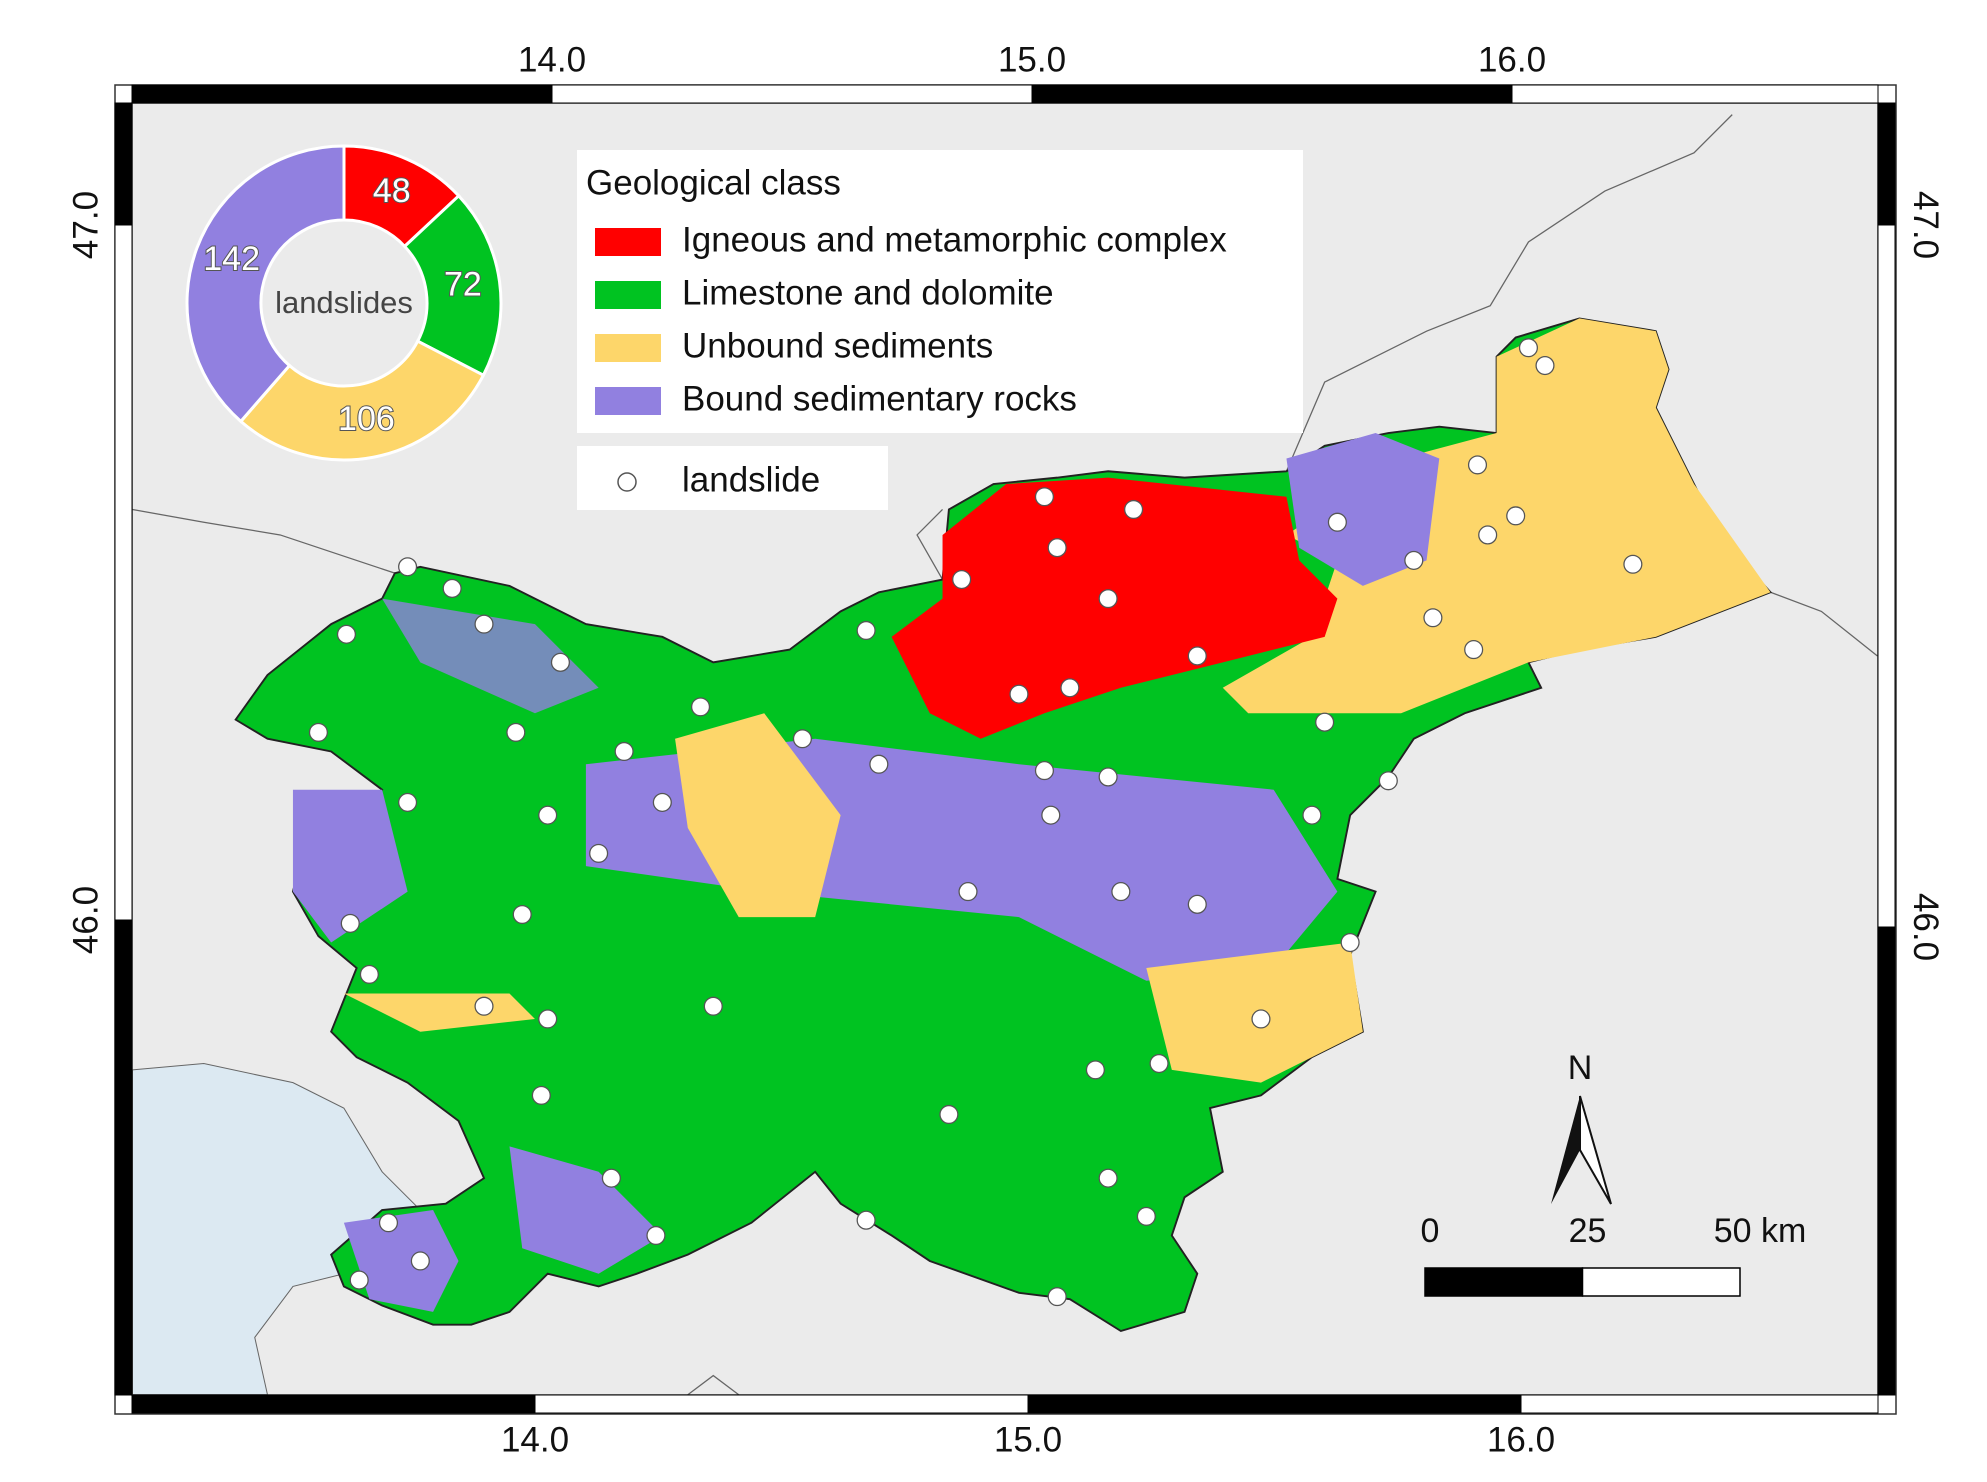  What do you see at coordinates (392, 191) in the screenshot?
I see `donut-label: 48` at bounding box center [392, 191].